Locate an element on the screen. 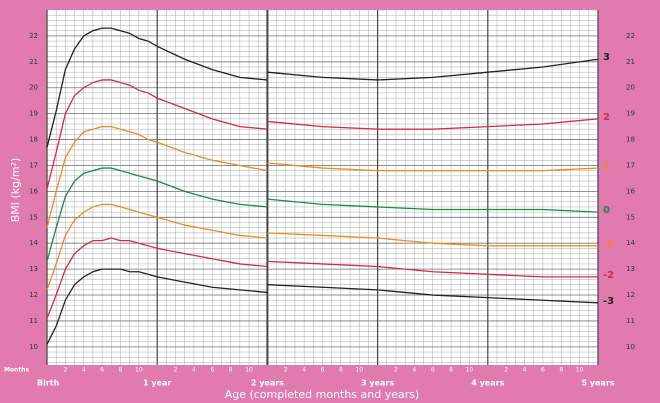 This screenshot has height=403, width=660. y-tick-label-right: 19 is located at coordinates (630, 114).